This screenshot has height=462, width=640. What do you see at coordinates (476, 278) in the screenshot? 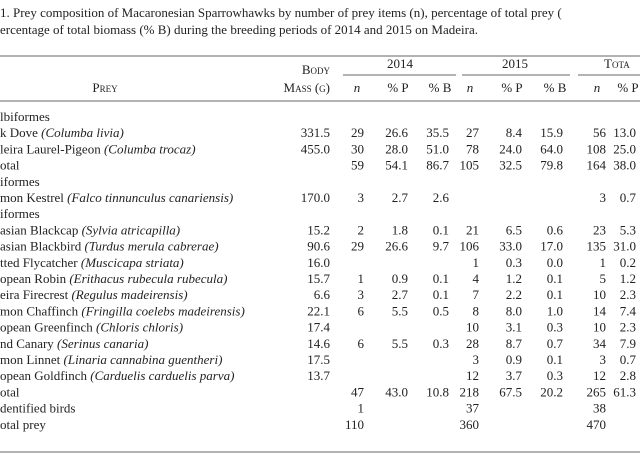
I see `cell: 4` at bounding box center [476, 278].